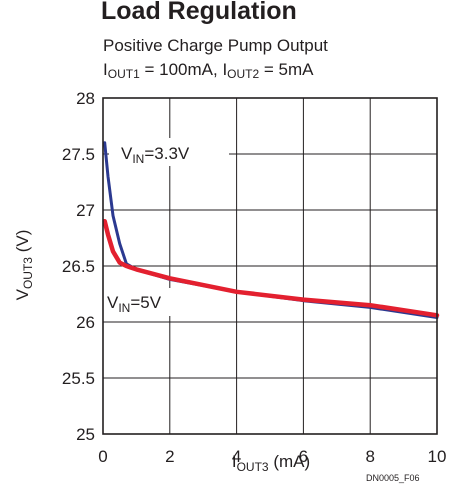 This screenshot has width=449, height=498. What do you see at coordinates (28, 273) in the screenshot?
I see `y-axis-label-sub: OUT3` at bounding box center [28, 273].